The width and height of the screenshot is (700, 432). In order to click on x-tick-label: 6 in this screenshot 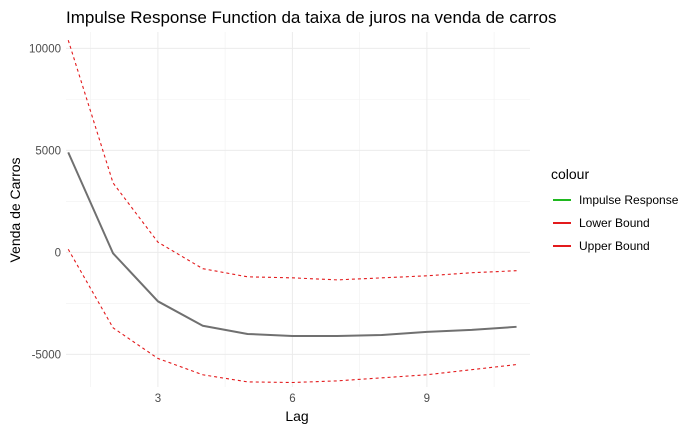, I will do `click(292, 399)`.